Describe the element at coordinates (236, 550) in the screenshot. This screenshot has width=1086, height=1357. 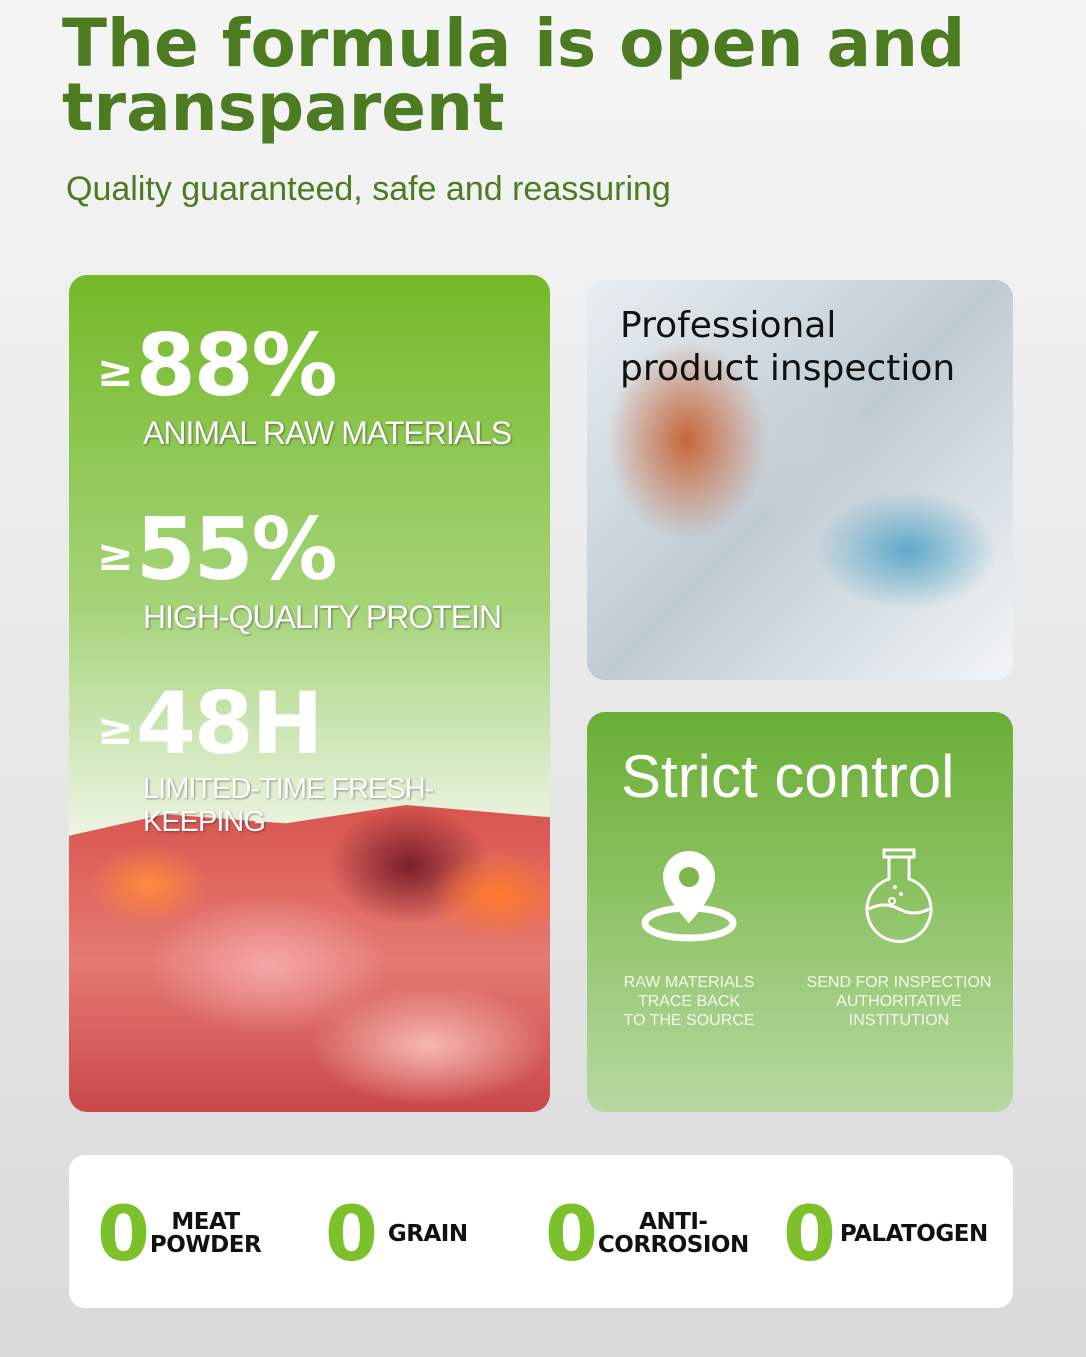
I see `stat-value: 55%` at that location.